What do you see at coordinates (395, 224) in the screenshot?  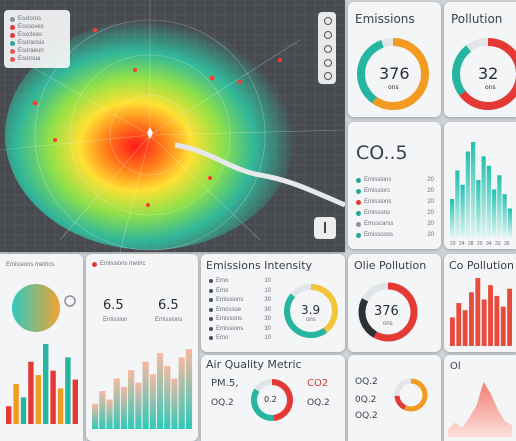 I see `co-list-item: Emsscarss 20` at bounding box center [395, 224].